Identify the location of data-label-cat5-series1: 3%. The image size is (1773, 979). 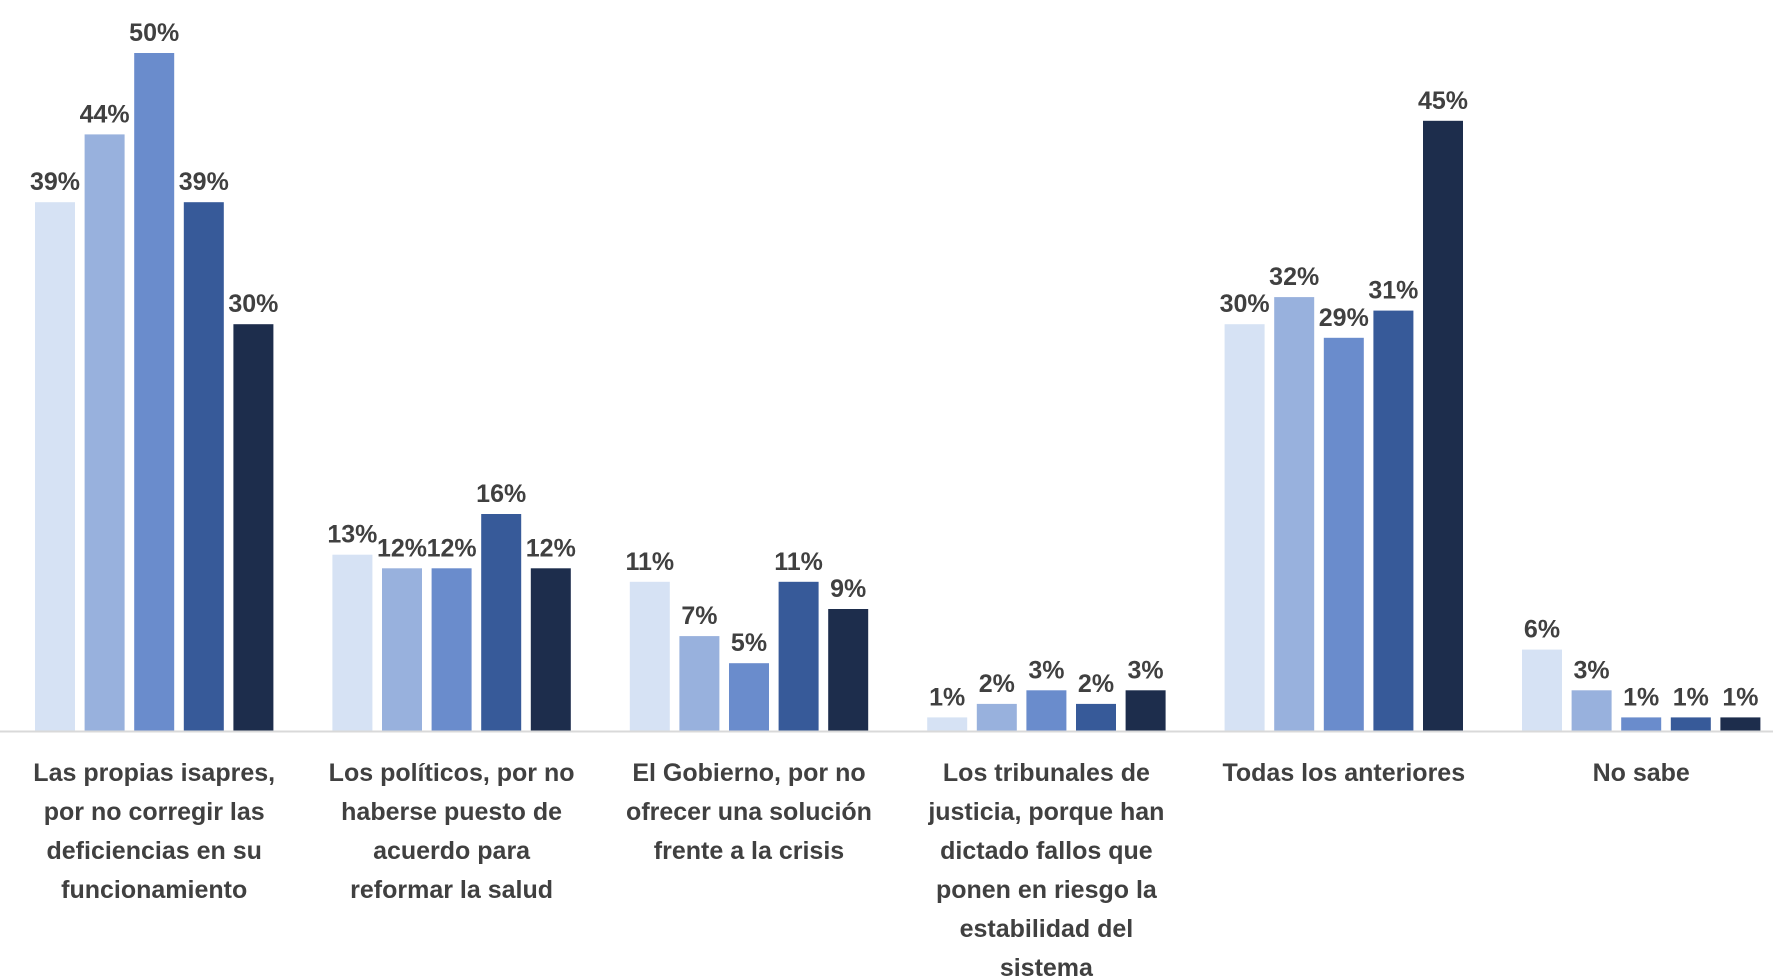
(1592, 670).